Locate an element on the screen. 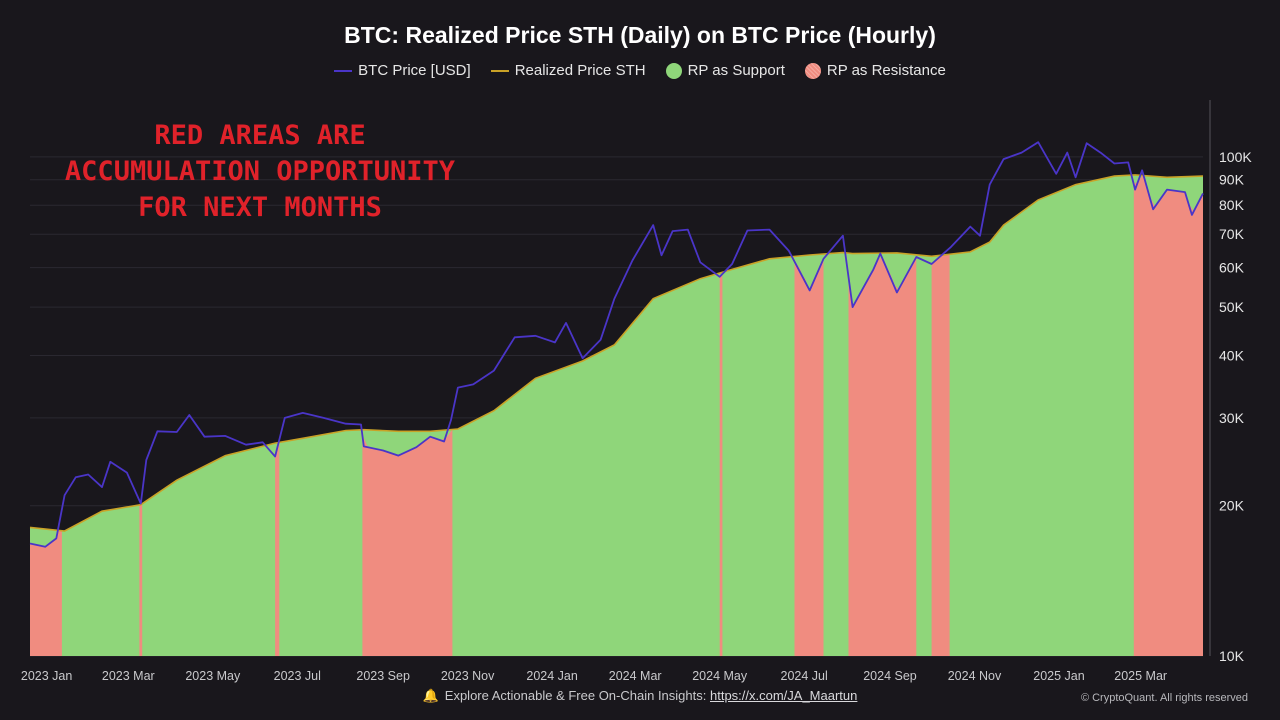  y-tick-label: 70K is located at coordinates (1232, 234).